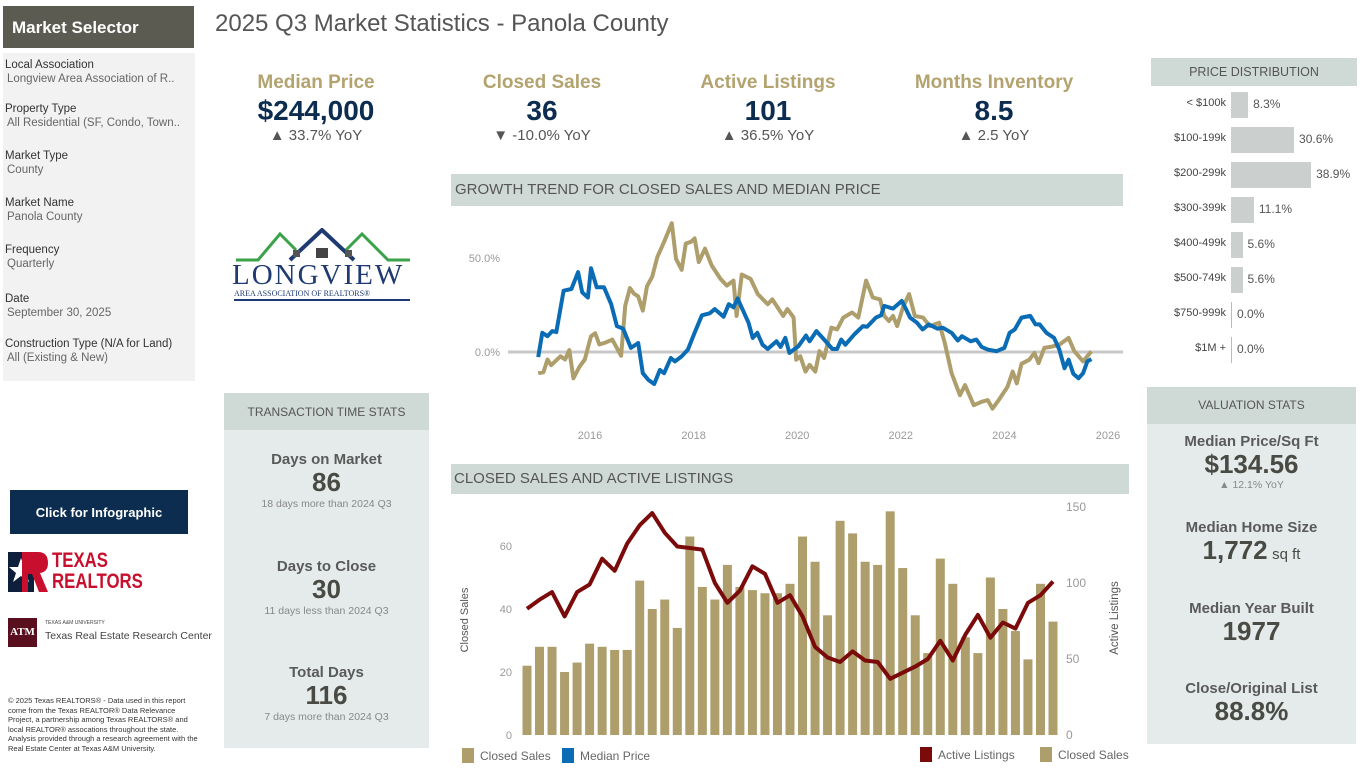 The width and height of the screenshot is (1366, 768). Describe the element at coordinates (36, 163) in the screenshot. I see `filter-market-type: Market Type County` at that location.